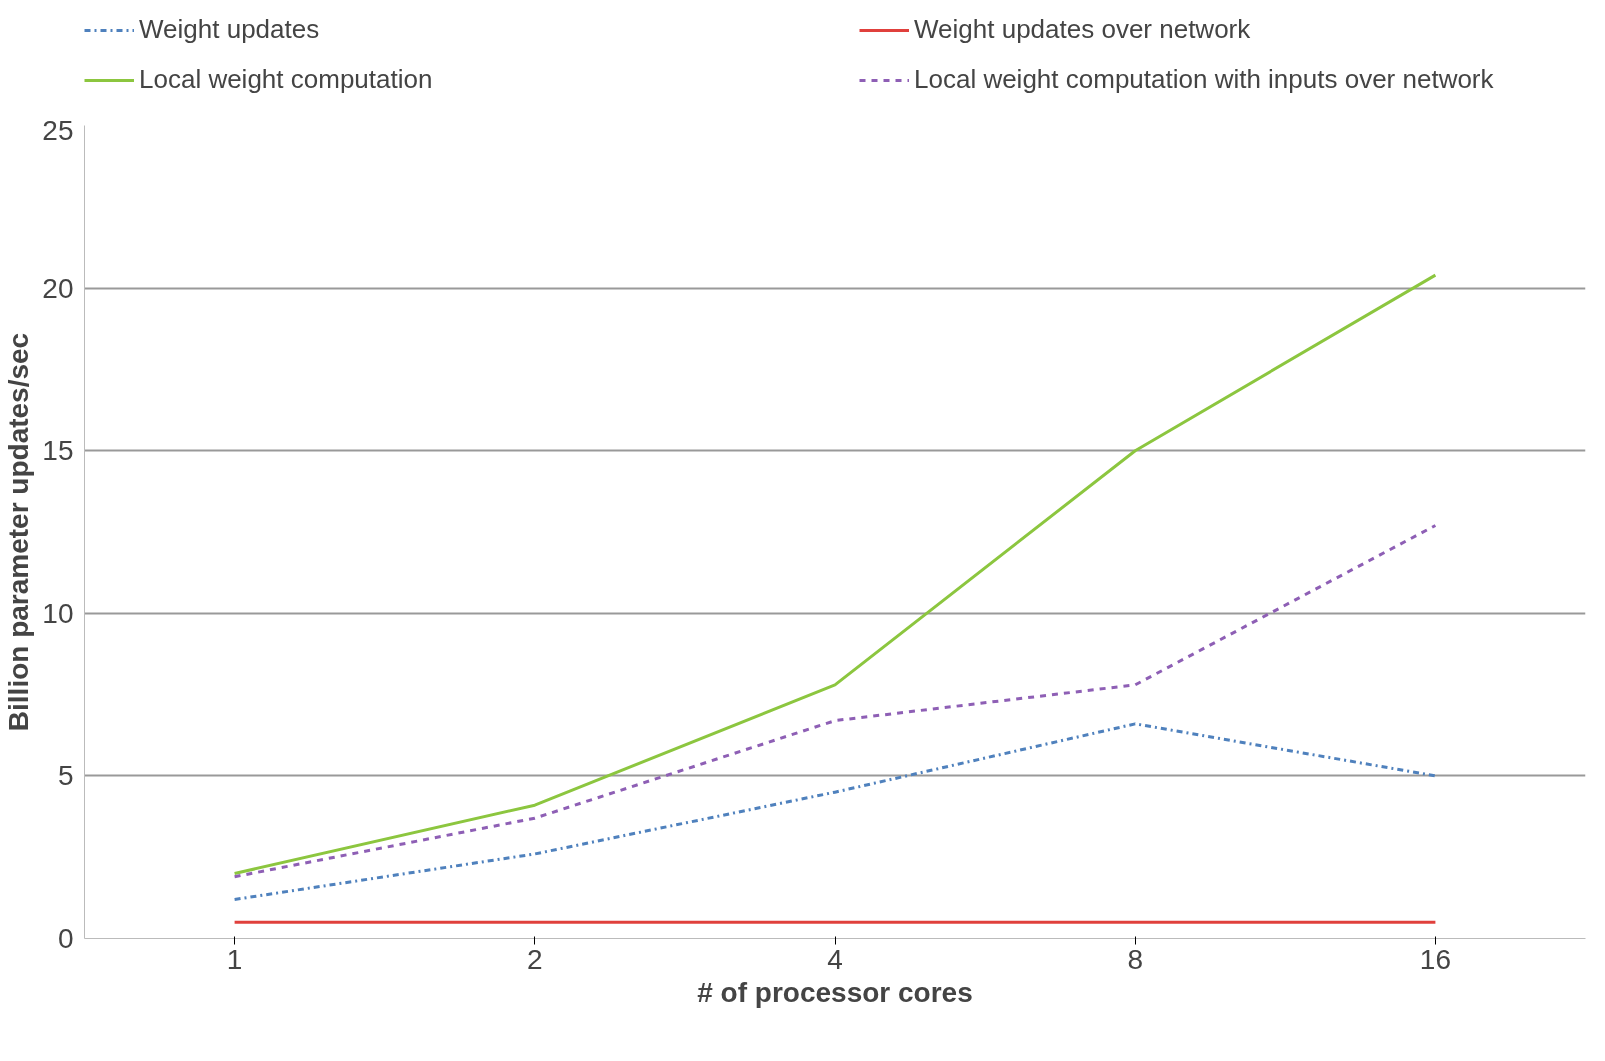 Image resolution: width=1605 pixels, height=1061 pixels. I want to click on y-tick-label: 0, so click(65, 938).